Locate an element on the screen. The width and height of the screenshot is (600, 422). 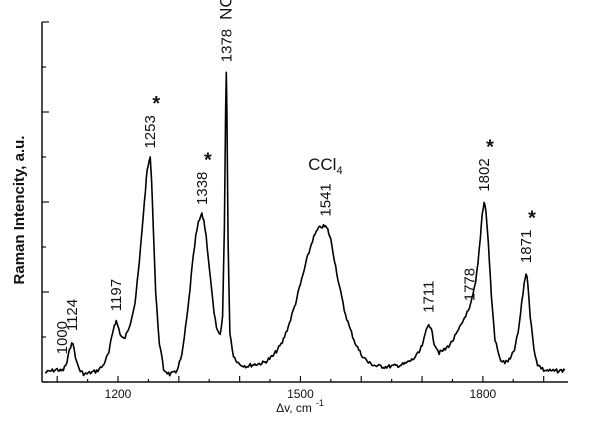
peak-label: 1871 is located at coordinates (526, 246).